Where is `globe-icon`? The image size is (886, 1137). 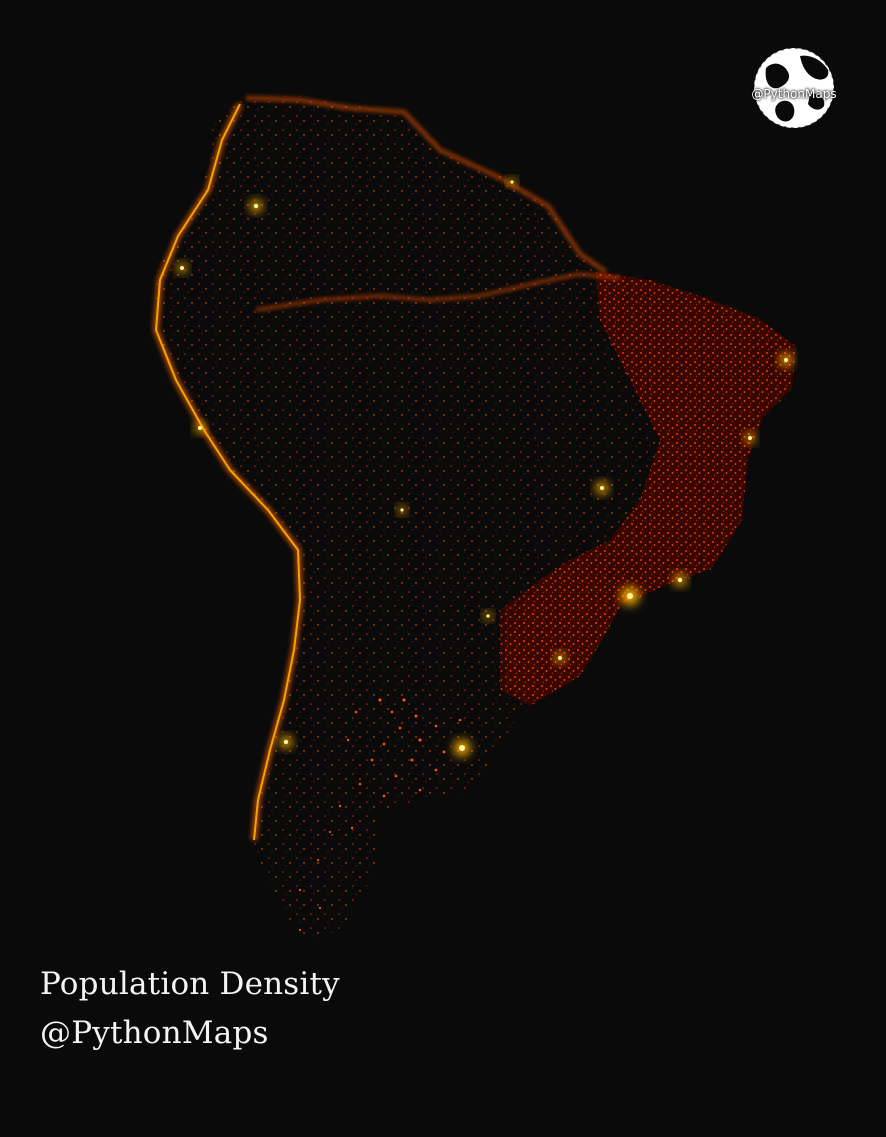 globe-icon is located at coordinates (794, 88).